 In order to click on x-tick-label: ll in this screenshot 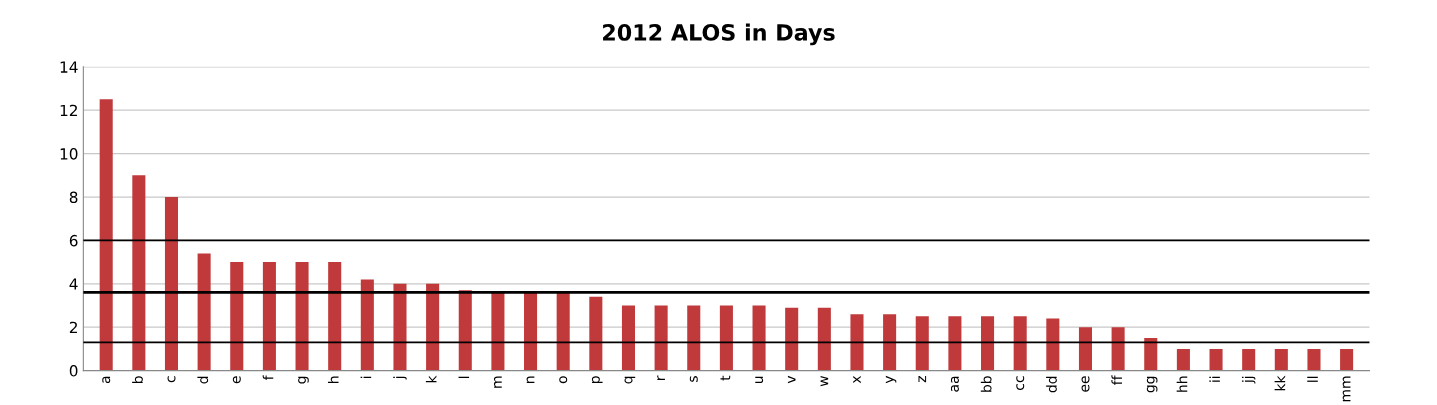, I will do `click(1312, 379)`.